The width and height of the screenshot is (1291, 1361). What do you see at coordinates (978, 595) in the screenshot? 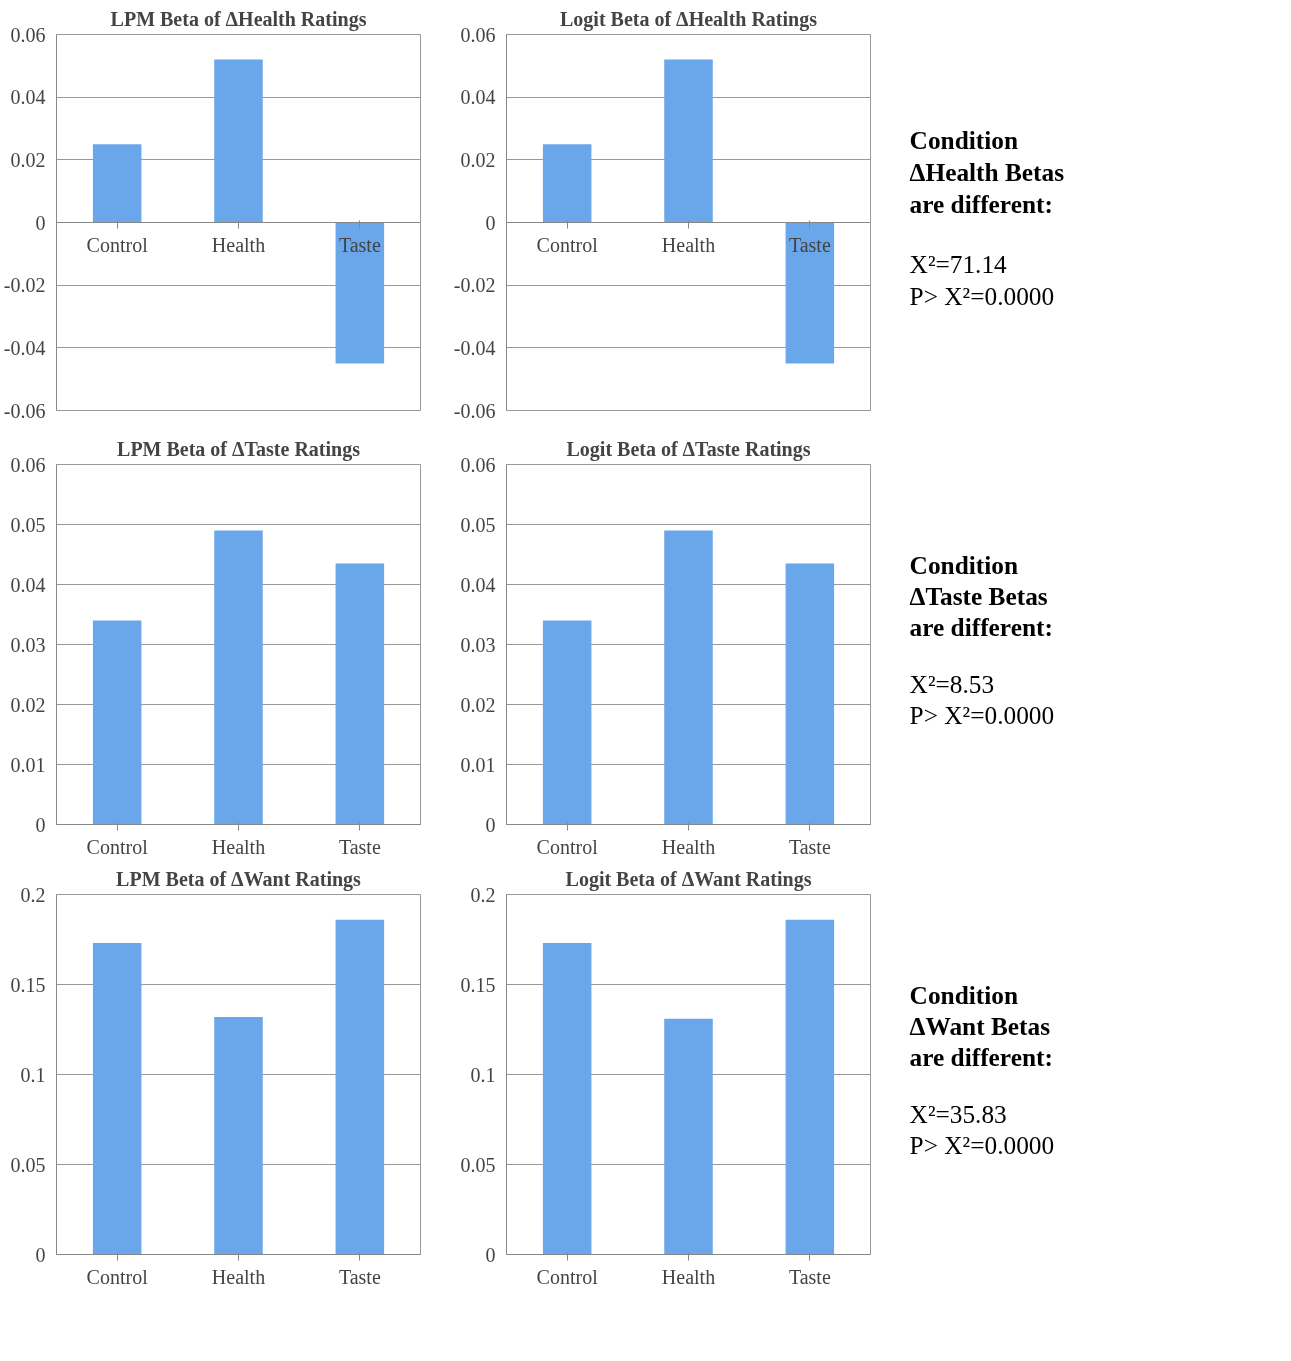
I see `text: ΔTaste Betas` at bounding box center [978, 595].